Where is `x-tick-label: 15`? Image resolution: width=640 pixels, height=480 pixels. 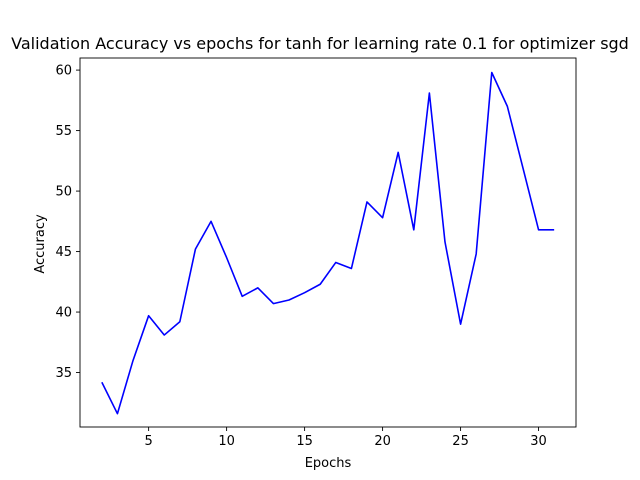 x-tick-label: 15 is located at coordinates (304, 441).